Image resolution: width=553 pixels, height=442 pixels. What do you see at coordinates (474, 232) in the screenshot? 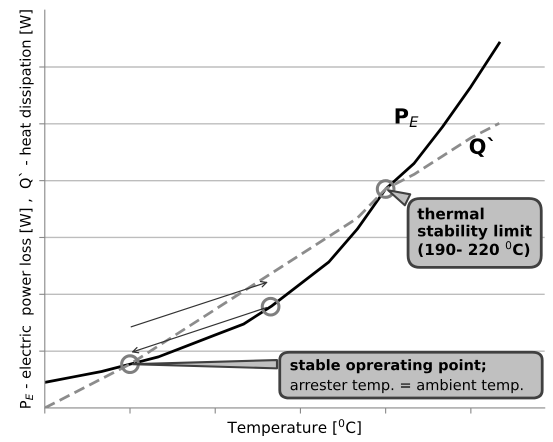
I see `annotation: thermal stability limit (190- 220 $^{0}$C)` at bounding box center [474, 232].